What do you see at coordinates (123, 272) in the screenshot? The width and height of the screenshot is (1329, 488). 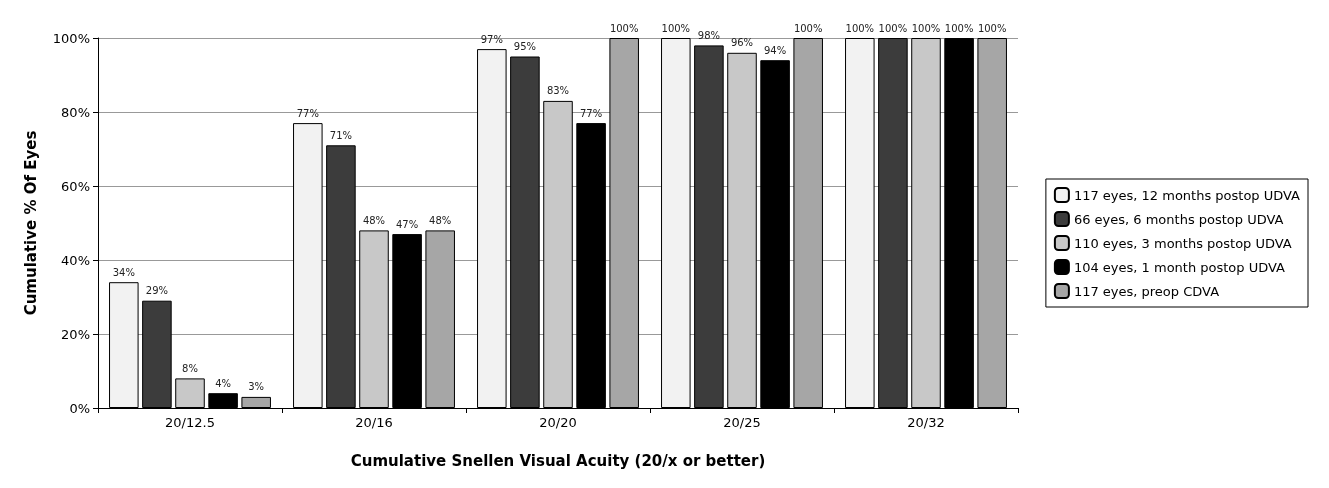 I see `data-label: 34%` at bounding box center [123, 272].